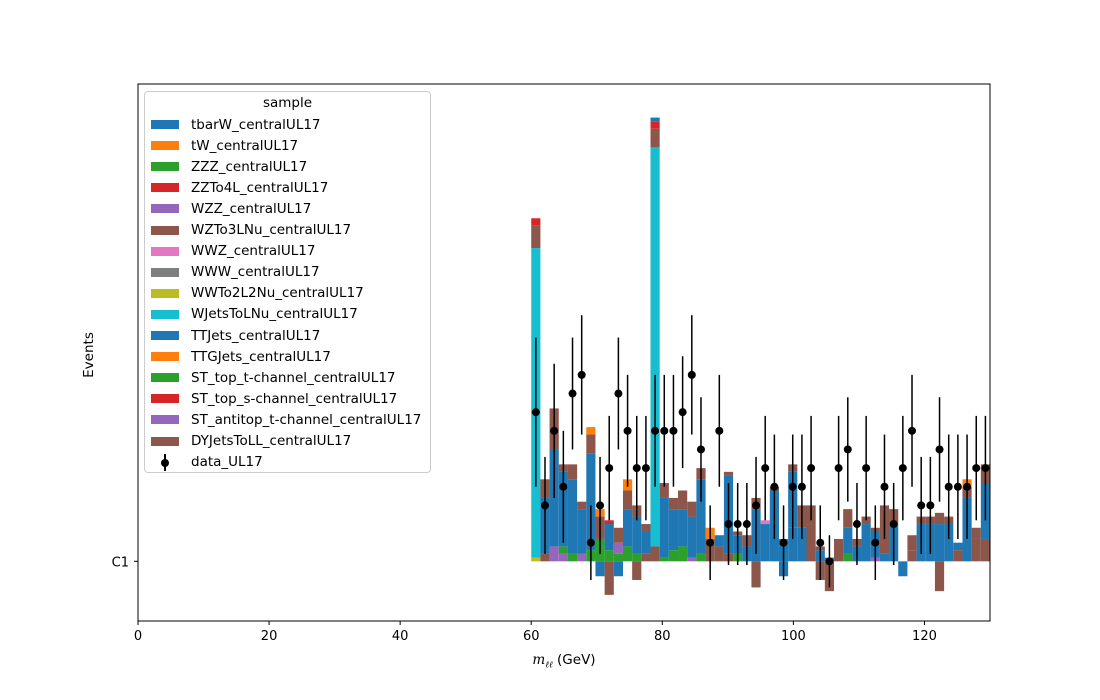 The height and width of the screenshot is (700, 1100). Describe the element at coordinates (231, 208) in the screenshot. I see `legend-item: WZZ_centralUL17` at that location.